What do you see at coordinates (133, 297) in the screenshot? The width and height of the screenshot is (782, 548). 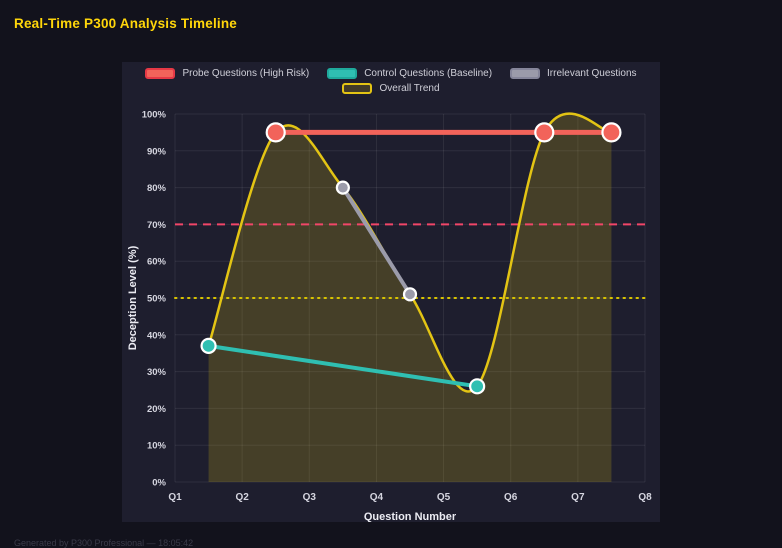 I see `y-axis-title: Deception Level (%)` at bounding box center [133, 297].